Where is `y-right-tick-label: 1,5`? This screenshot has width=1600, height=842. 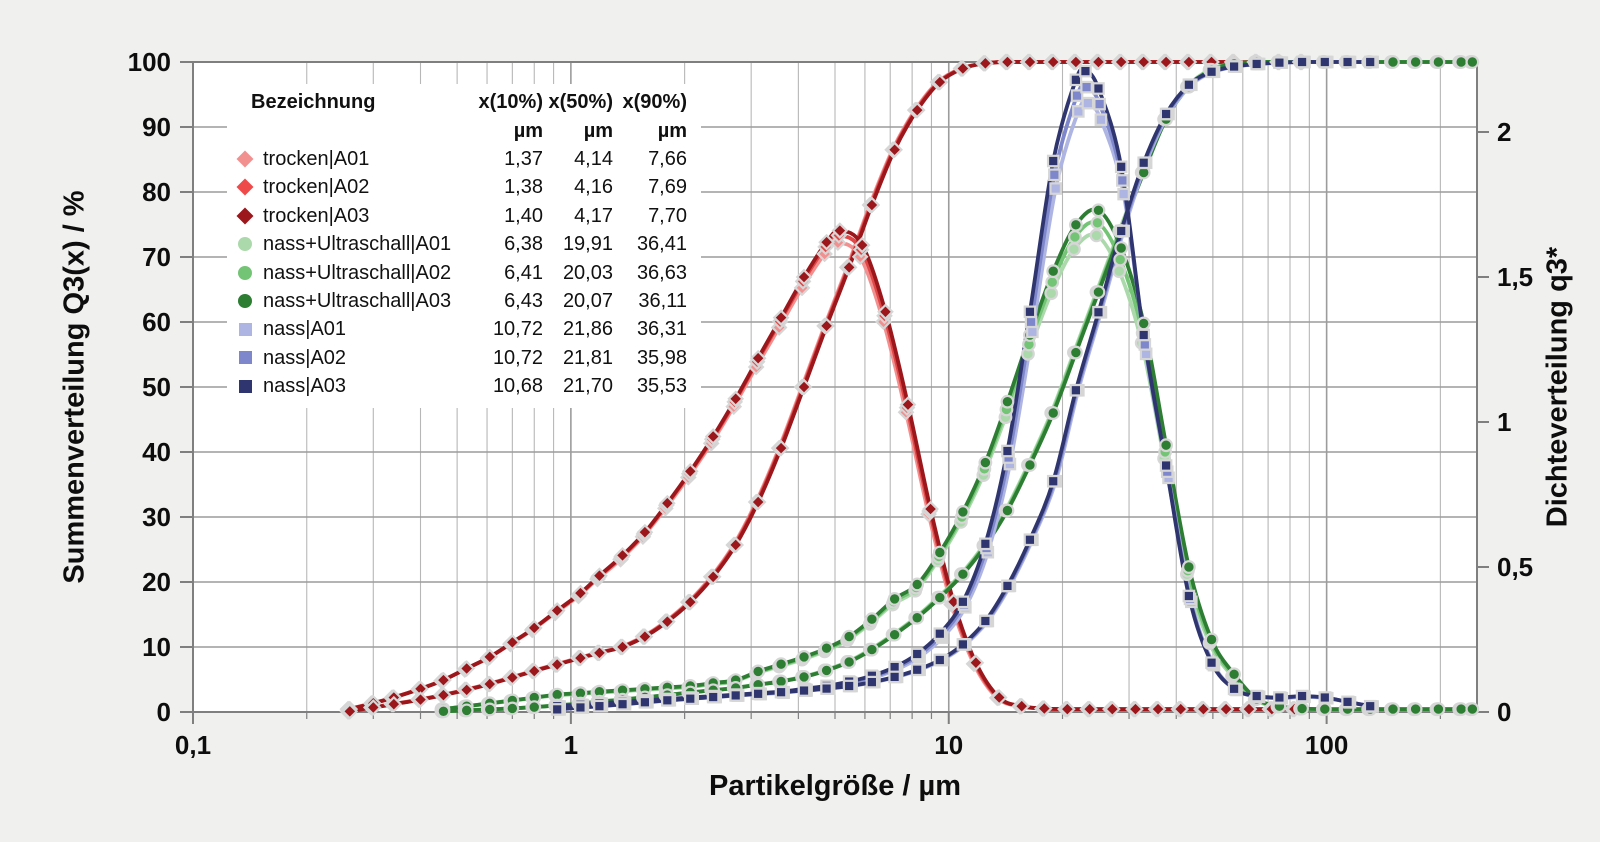
y-right-tick-label: 1,5 is located at coordinates (1515, 277).